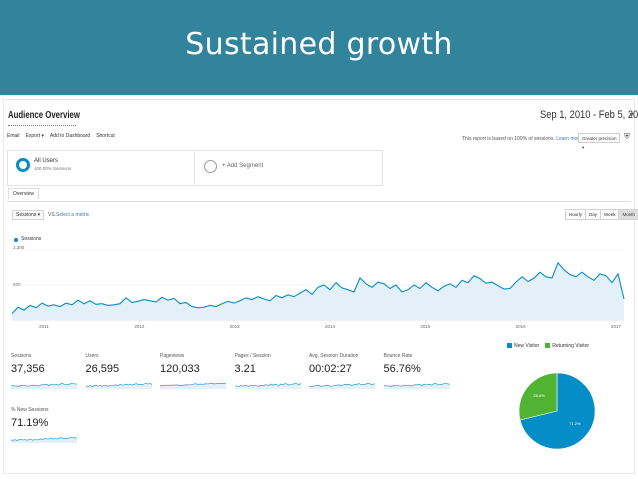  Describe the element at coordinates (631, 115) in the screenshot. I see `chevron-down-icon: ▼` at that location.